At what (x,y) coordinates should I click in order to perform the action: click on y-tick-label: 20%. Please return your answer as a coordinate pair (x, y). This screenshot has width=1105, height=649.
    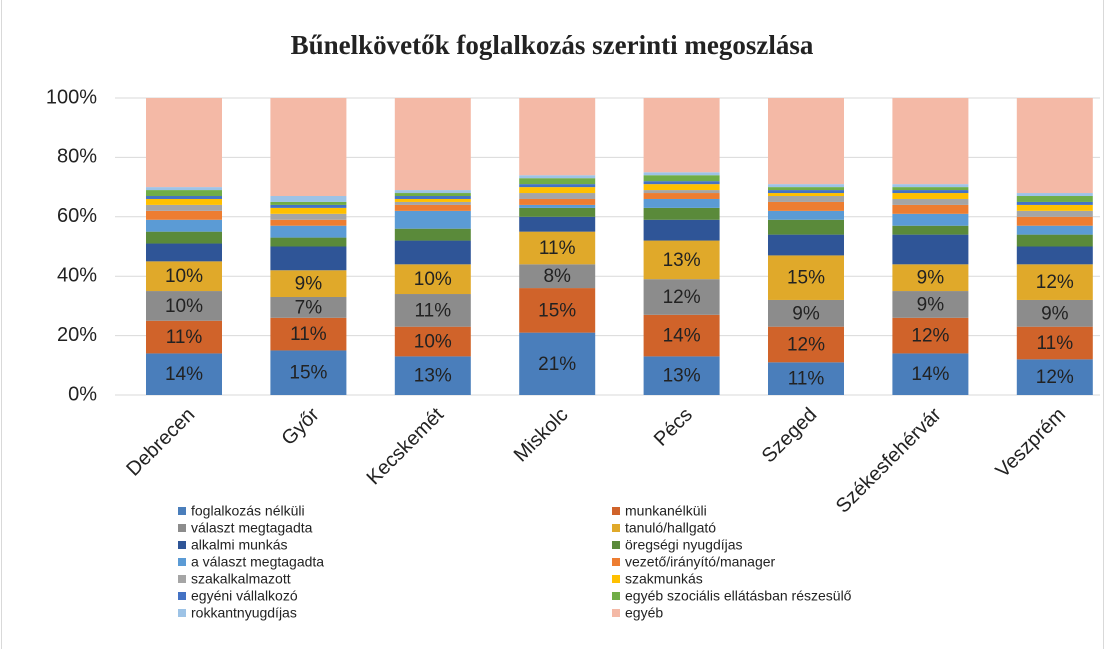
    Looking at the image, I should click on (77, 335).